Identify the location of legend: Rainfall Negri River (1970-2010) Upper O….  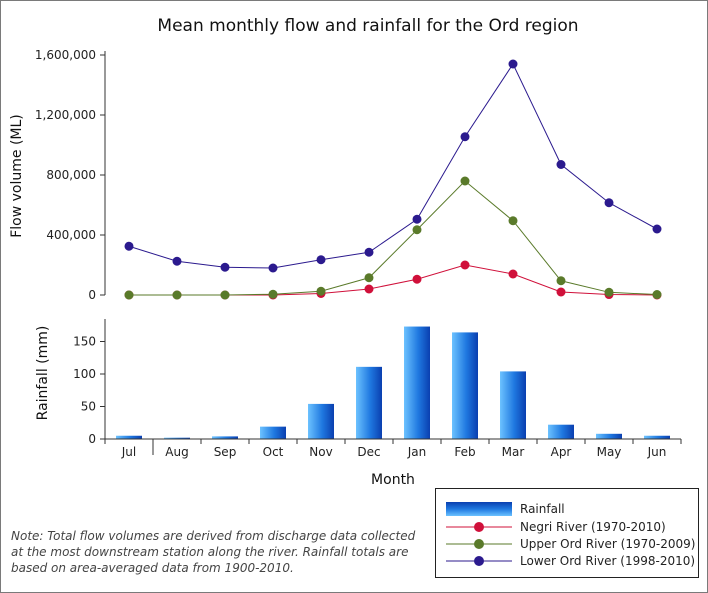
(567, 533).